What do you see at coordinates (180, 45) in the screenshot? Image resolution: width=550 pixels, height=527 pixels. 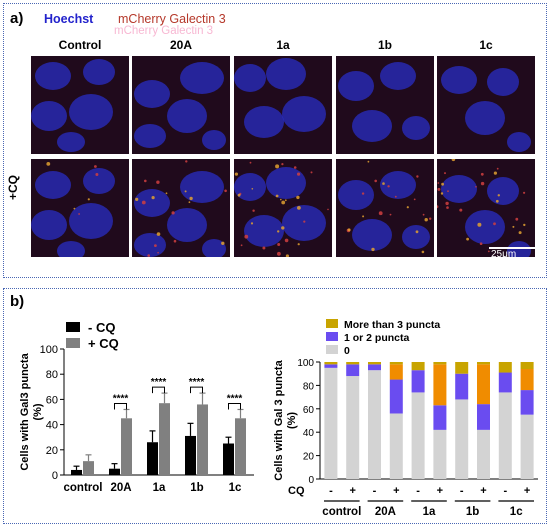 I see `column-header-20a: 20A` at bounding box center [180, 45].